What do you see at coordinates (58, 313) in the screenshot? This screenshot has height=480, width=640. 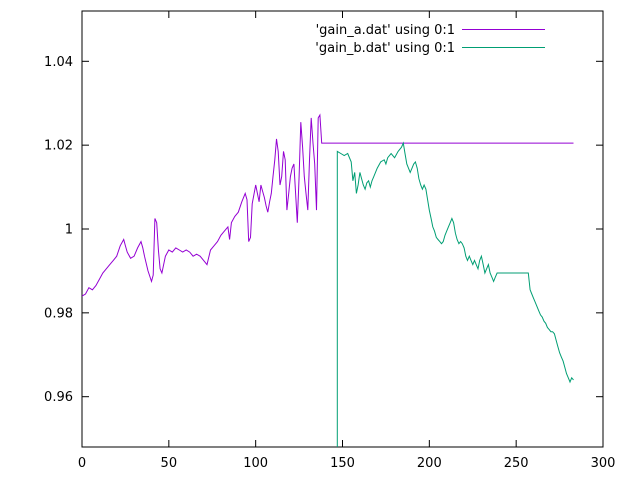 I see `y-tick-label: 0.98` at bounding box center [58, 313].